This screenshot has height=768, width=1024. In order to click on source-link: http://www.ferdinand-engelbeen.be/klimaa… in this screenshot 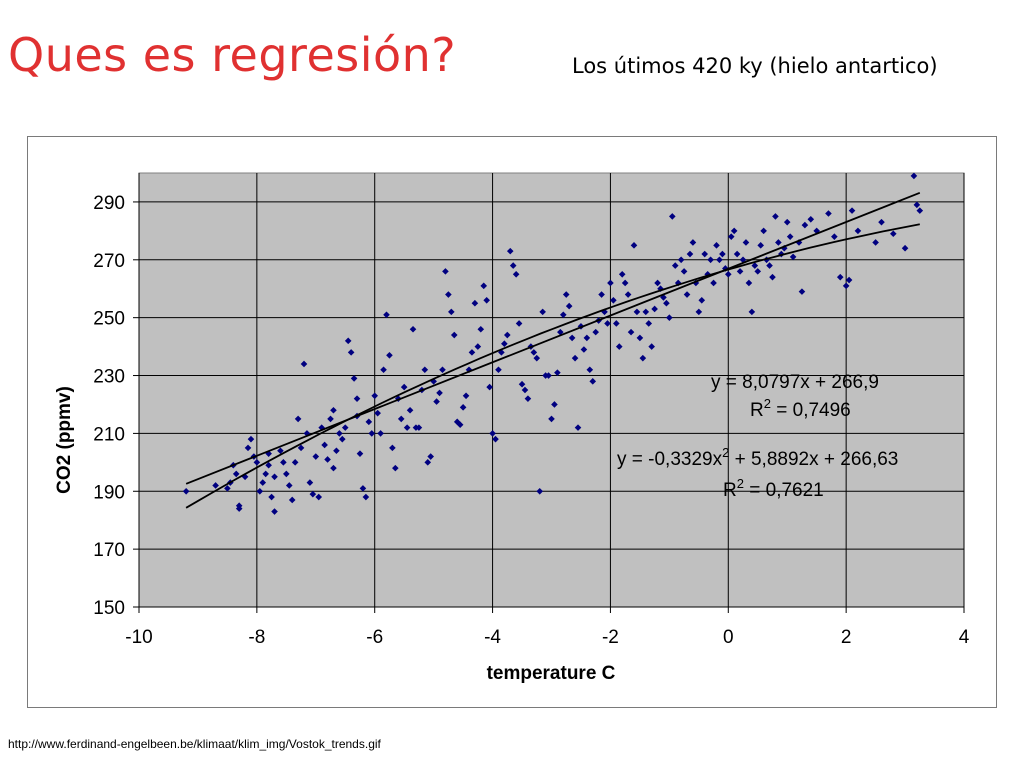, I will do `click(194, 744)`.